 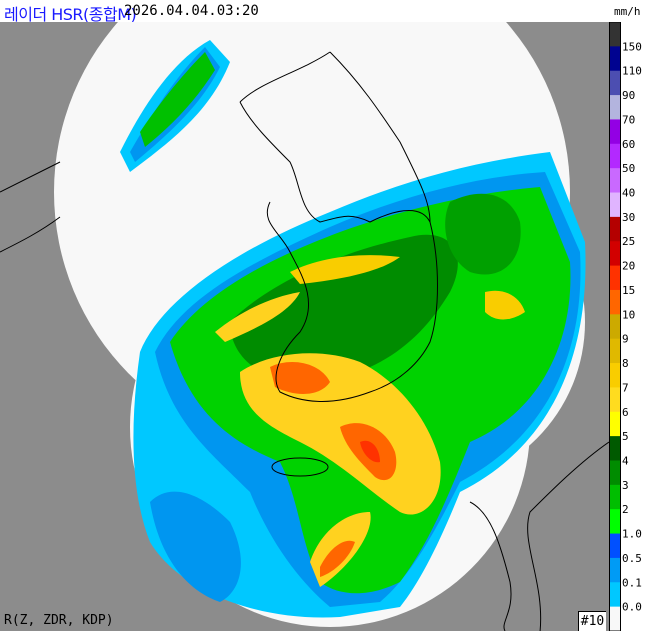 I want to click on echo-intense-orange, so click(x=300, y=378).